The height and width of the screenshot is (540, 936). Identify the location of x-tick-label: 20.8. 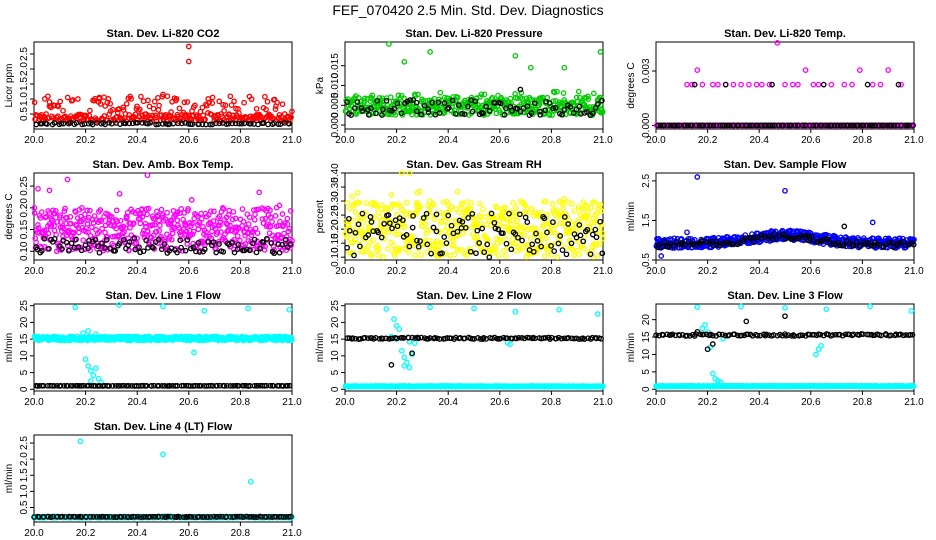
(863, 140).